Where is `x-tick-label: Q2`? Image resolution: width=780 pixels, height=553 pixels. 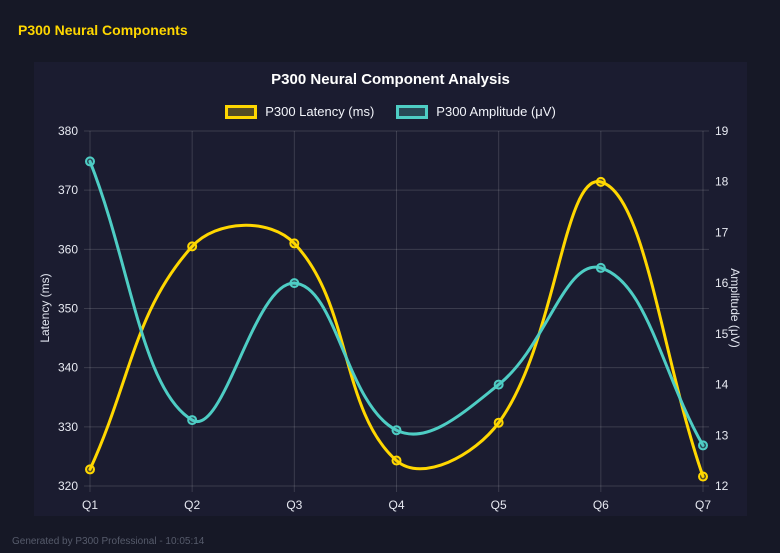
x-tick-label: Q2 is located at coordinates (192, 505).